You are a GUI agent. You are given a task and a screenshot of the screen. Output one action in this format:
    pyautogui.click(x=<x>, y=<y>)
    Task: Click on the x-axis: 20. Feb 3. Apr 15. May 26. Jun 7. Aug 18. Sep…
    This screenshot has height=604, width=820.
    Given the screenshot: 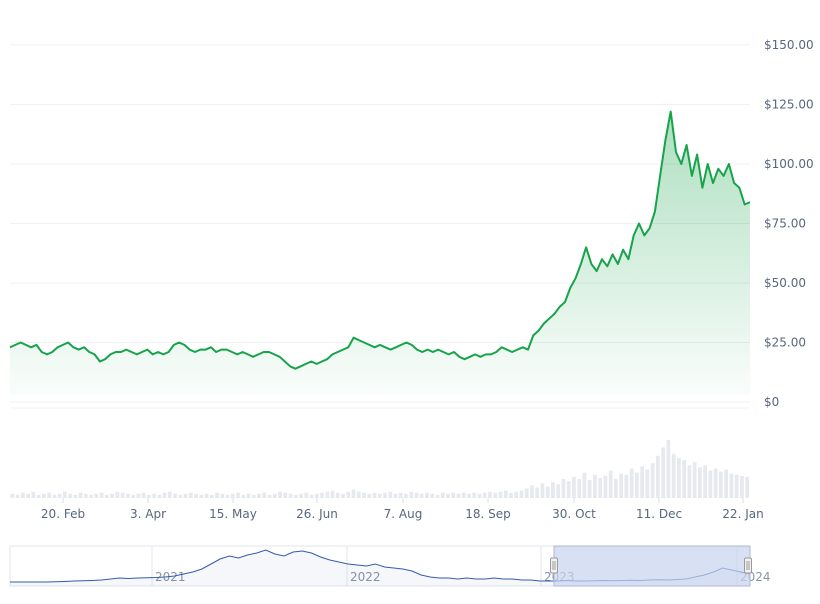 What is the action you would take?
    pyautogui.click(x=402, y=509)
    